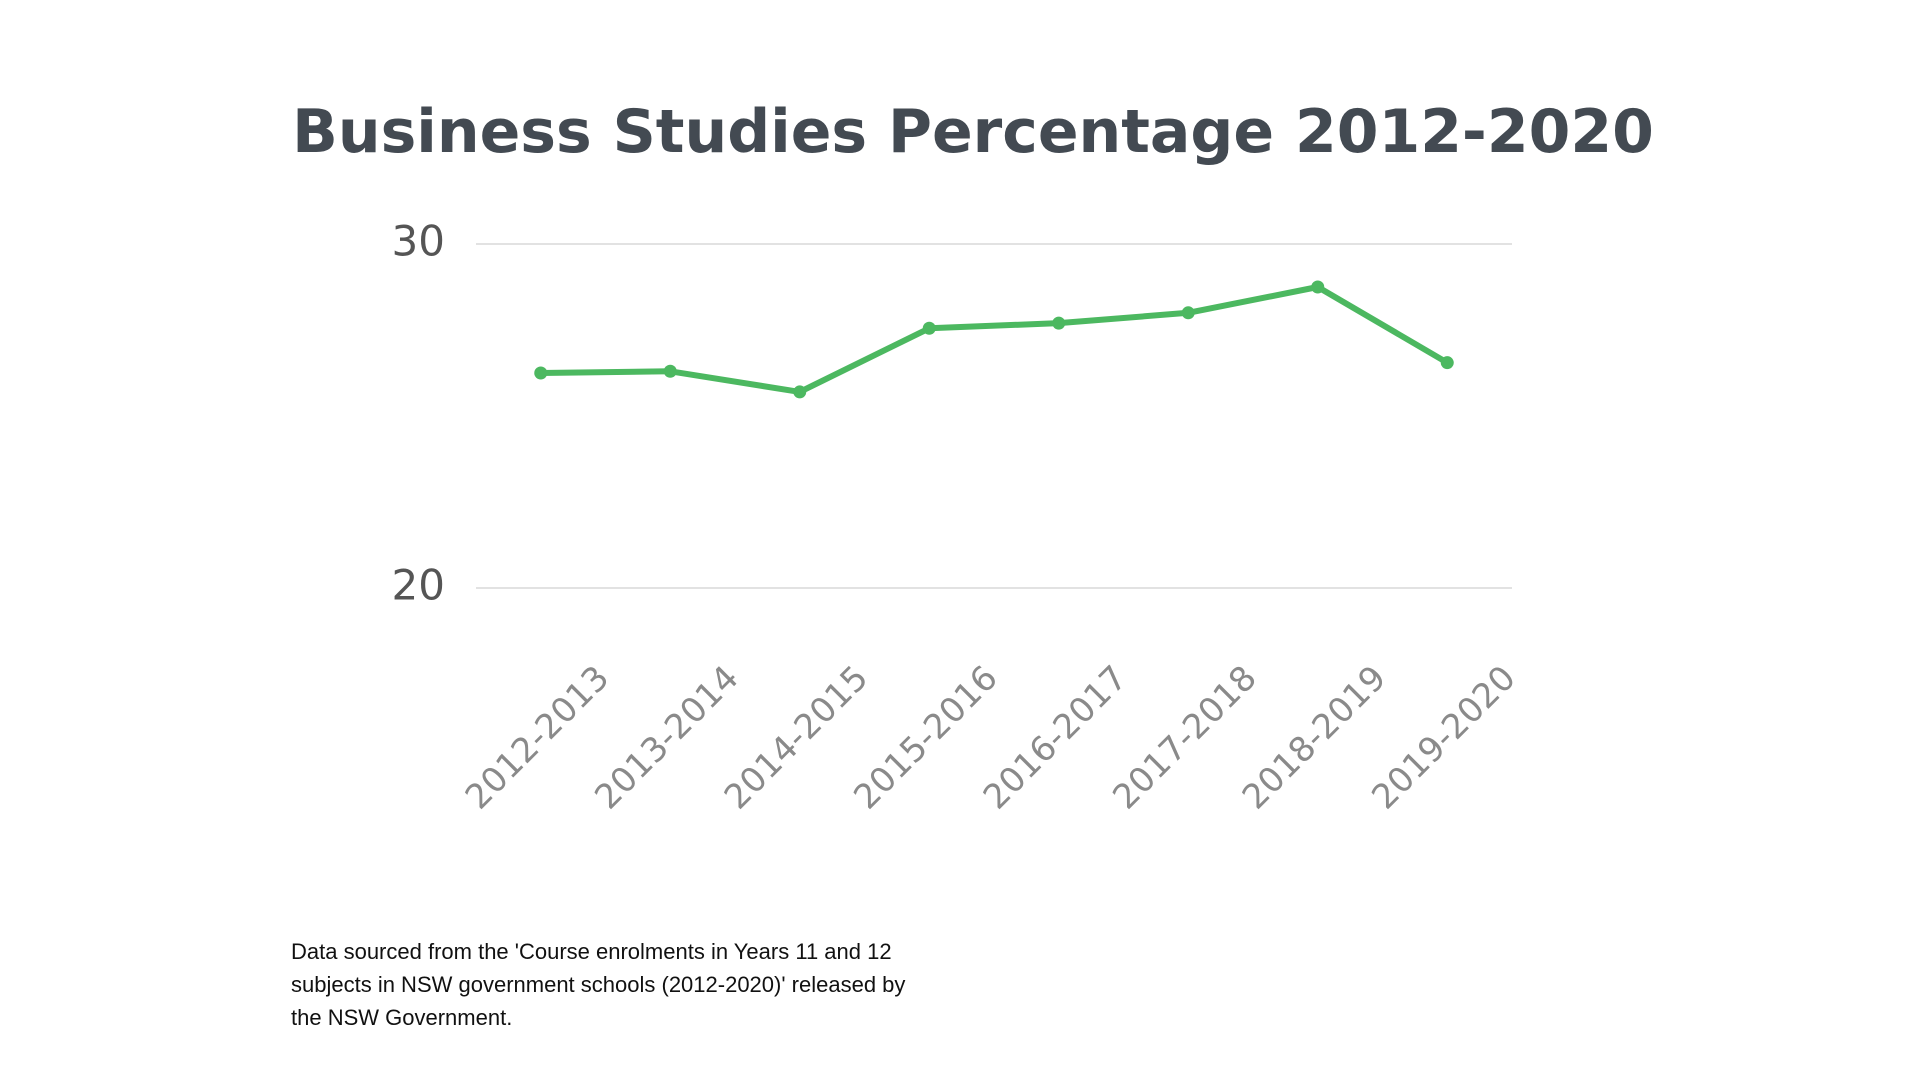 Image resolution: width=1920 pixels, height=1080 pixels. Describe the element at coordinates (401, 1017) in the screenshot. I see `source-note: the NSW Government.` at that location.